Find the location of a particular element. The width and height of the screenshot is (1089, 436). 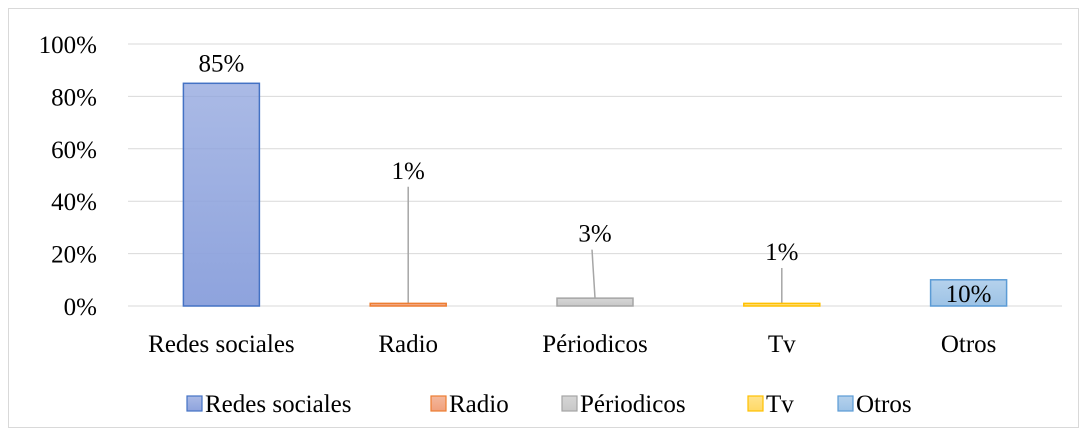

data-label: 10% is located at coordinates (969, 294).